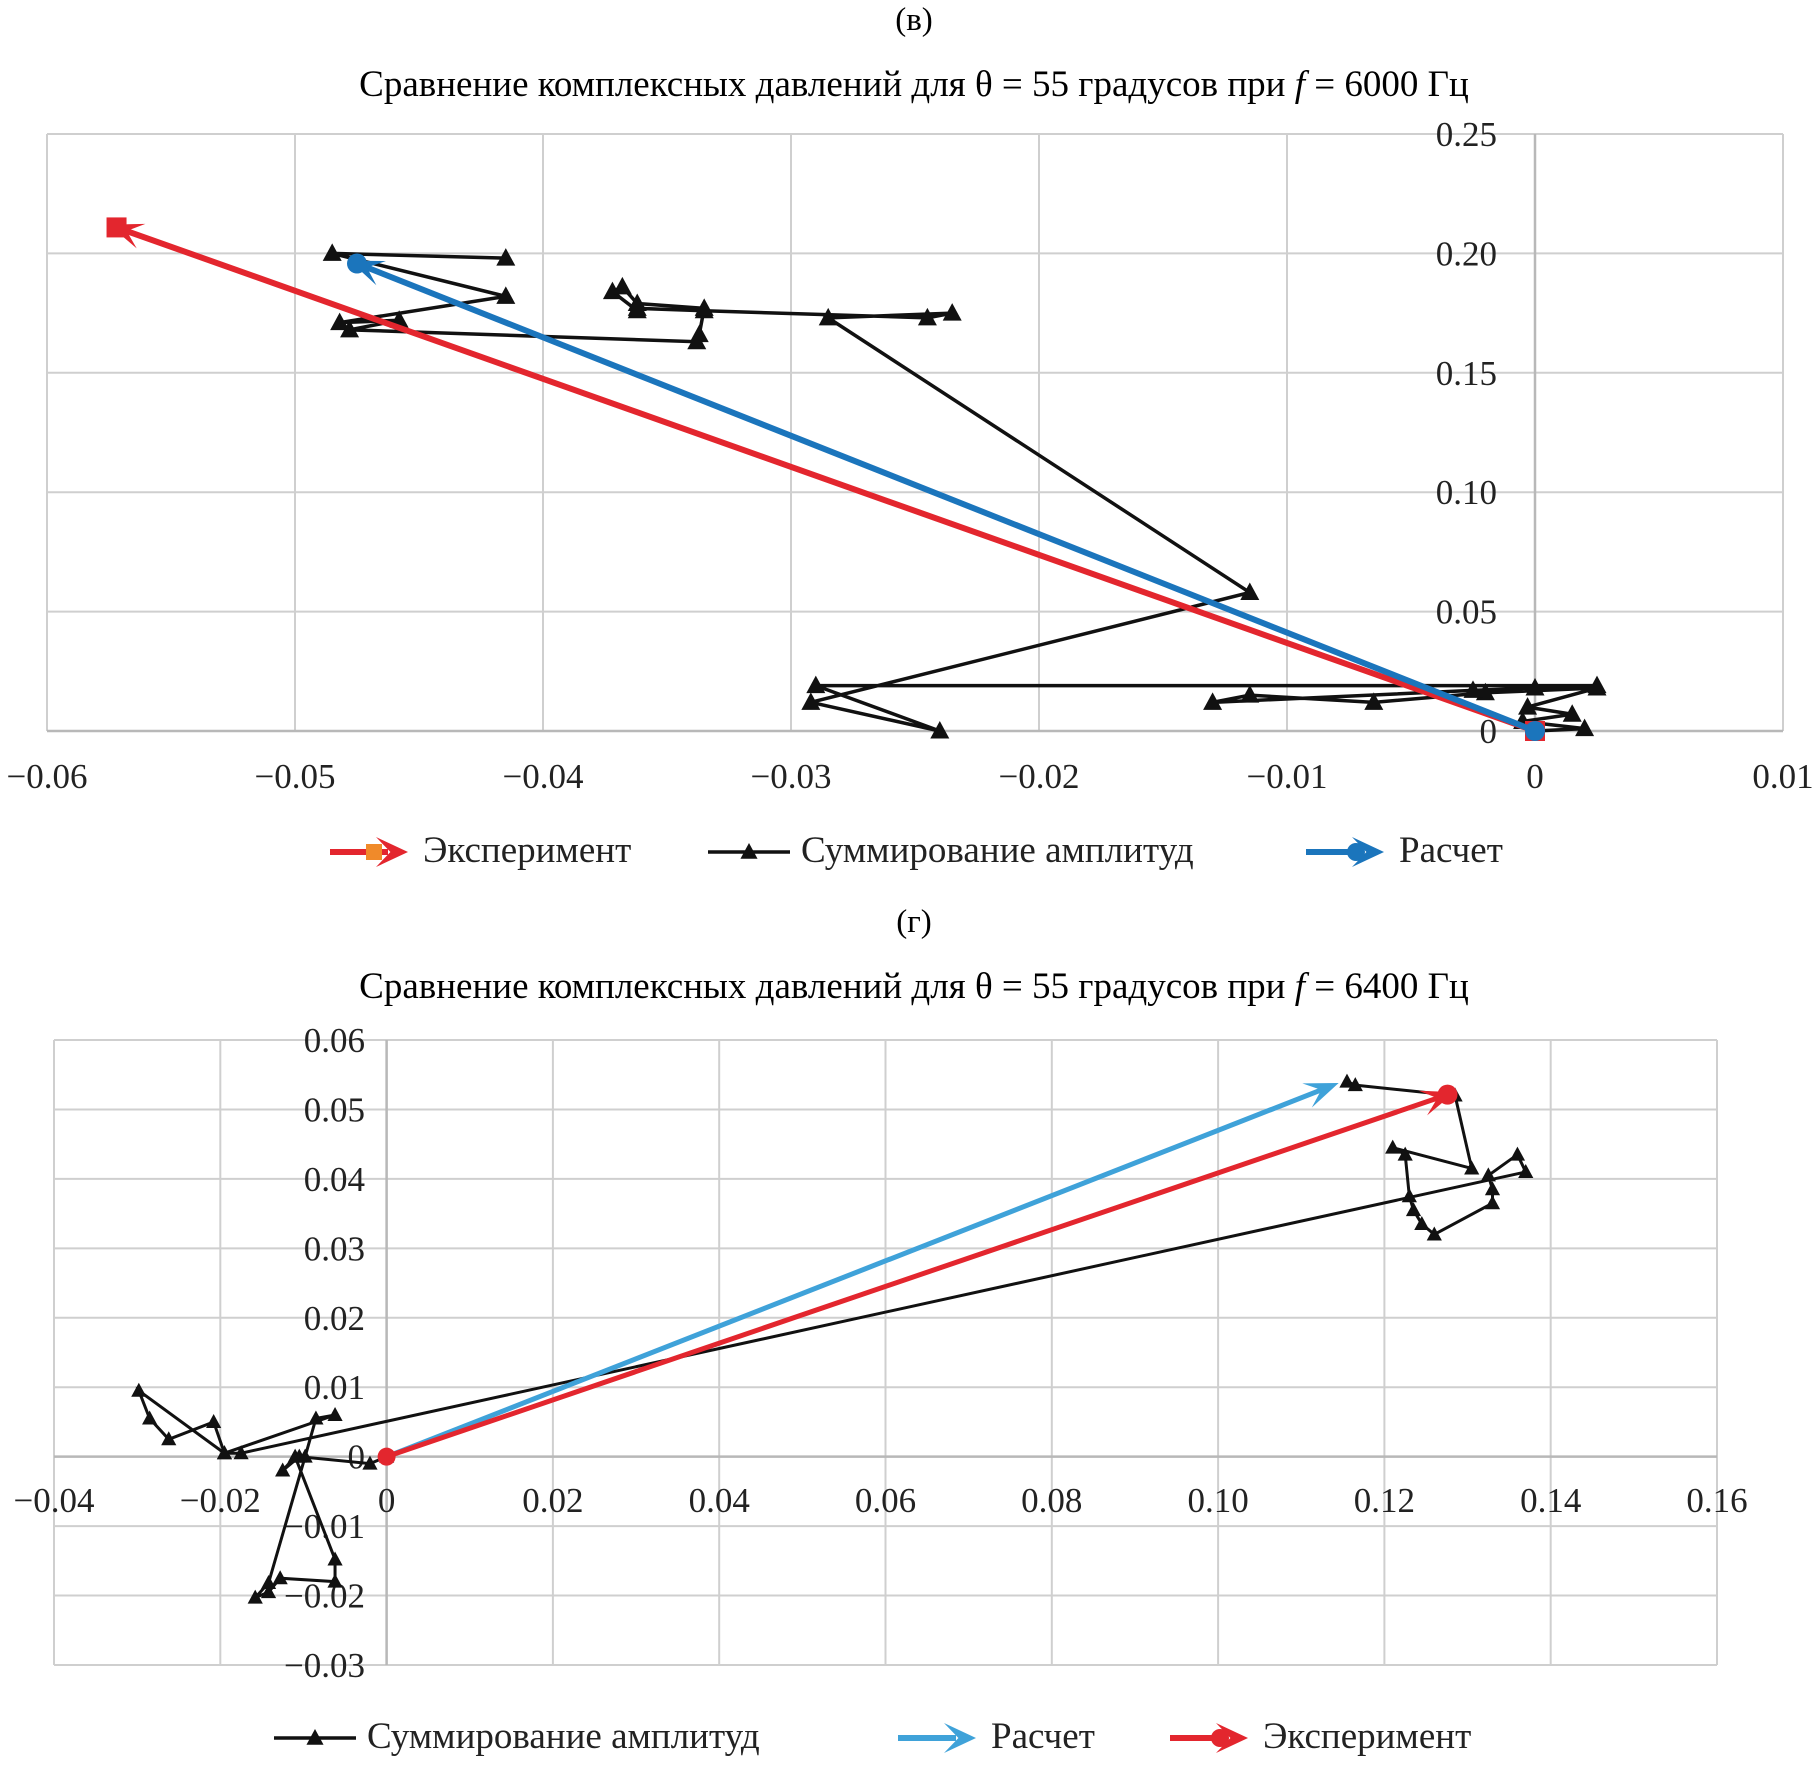  Describe the element at coordinates (1287, 776) in the screenshot. I see `x-tick-label: −0.01` at that location.